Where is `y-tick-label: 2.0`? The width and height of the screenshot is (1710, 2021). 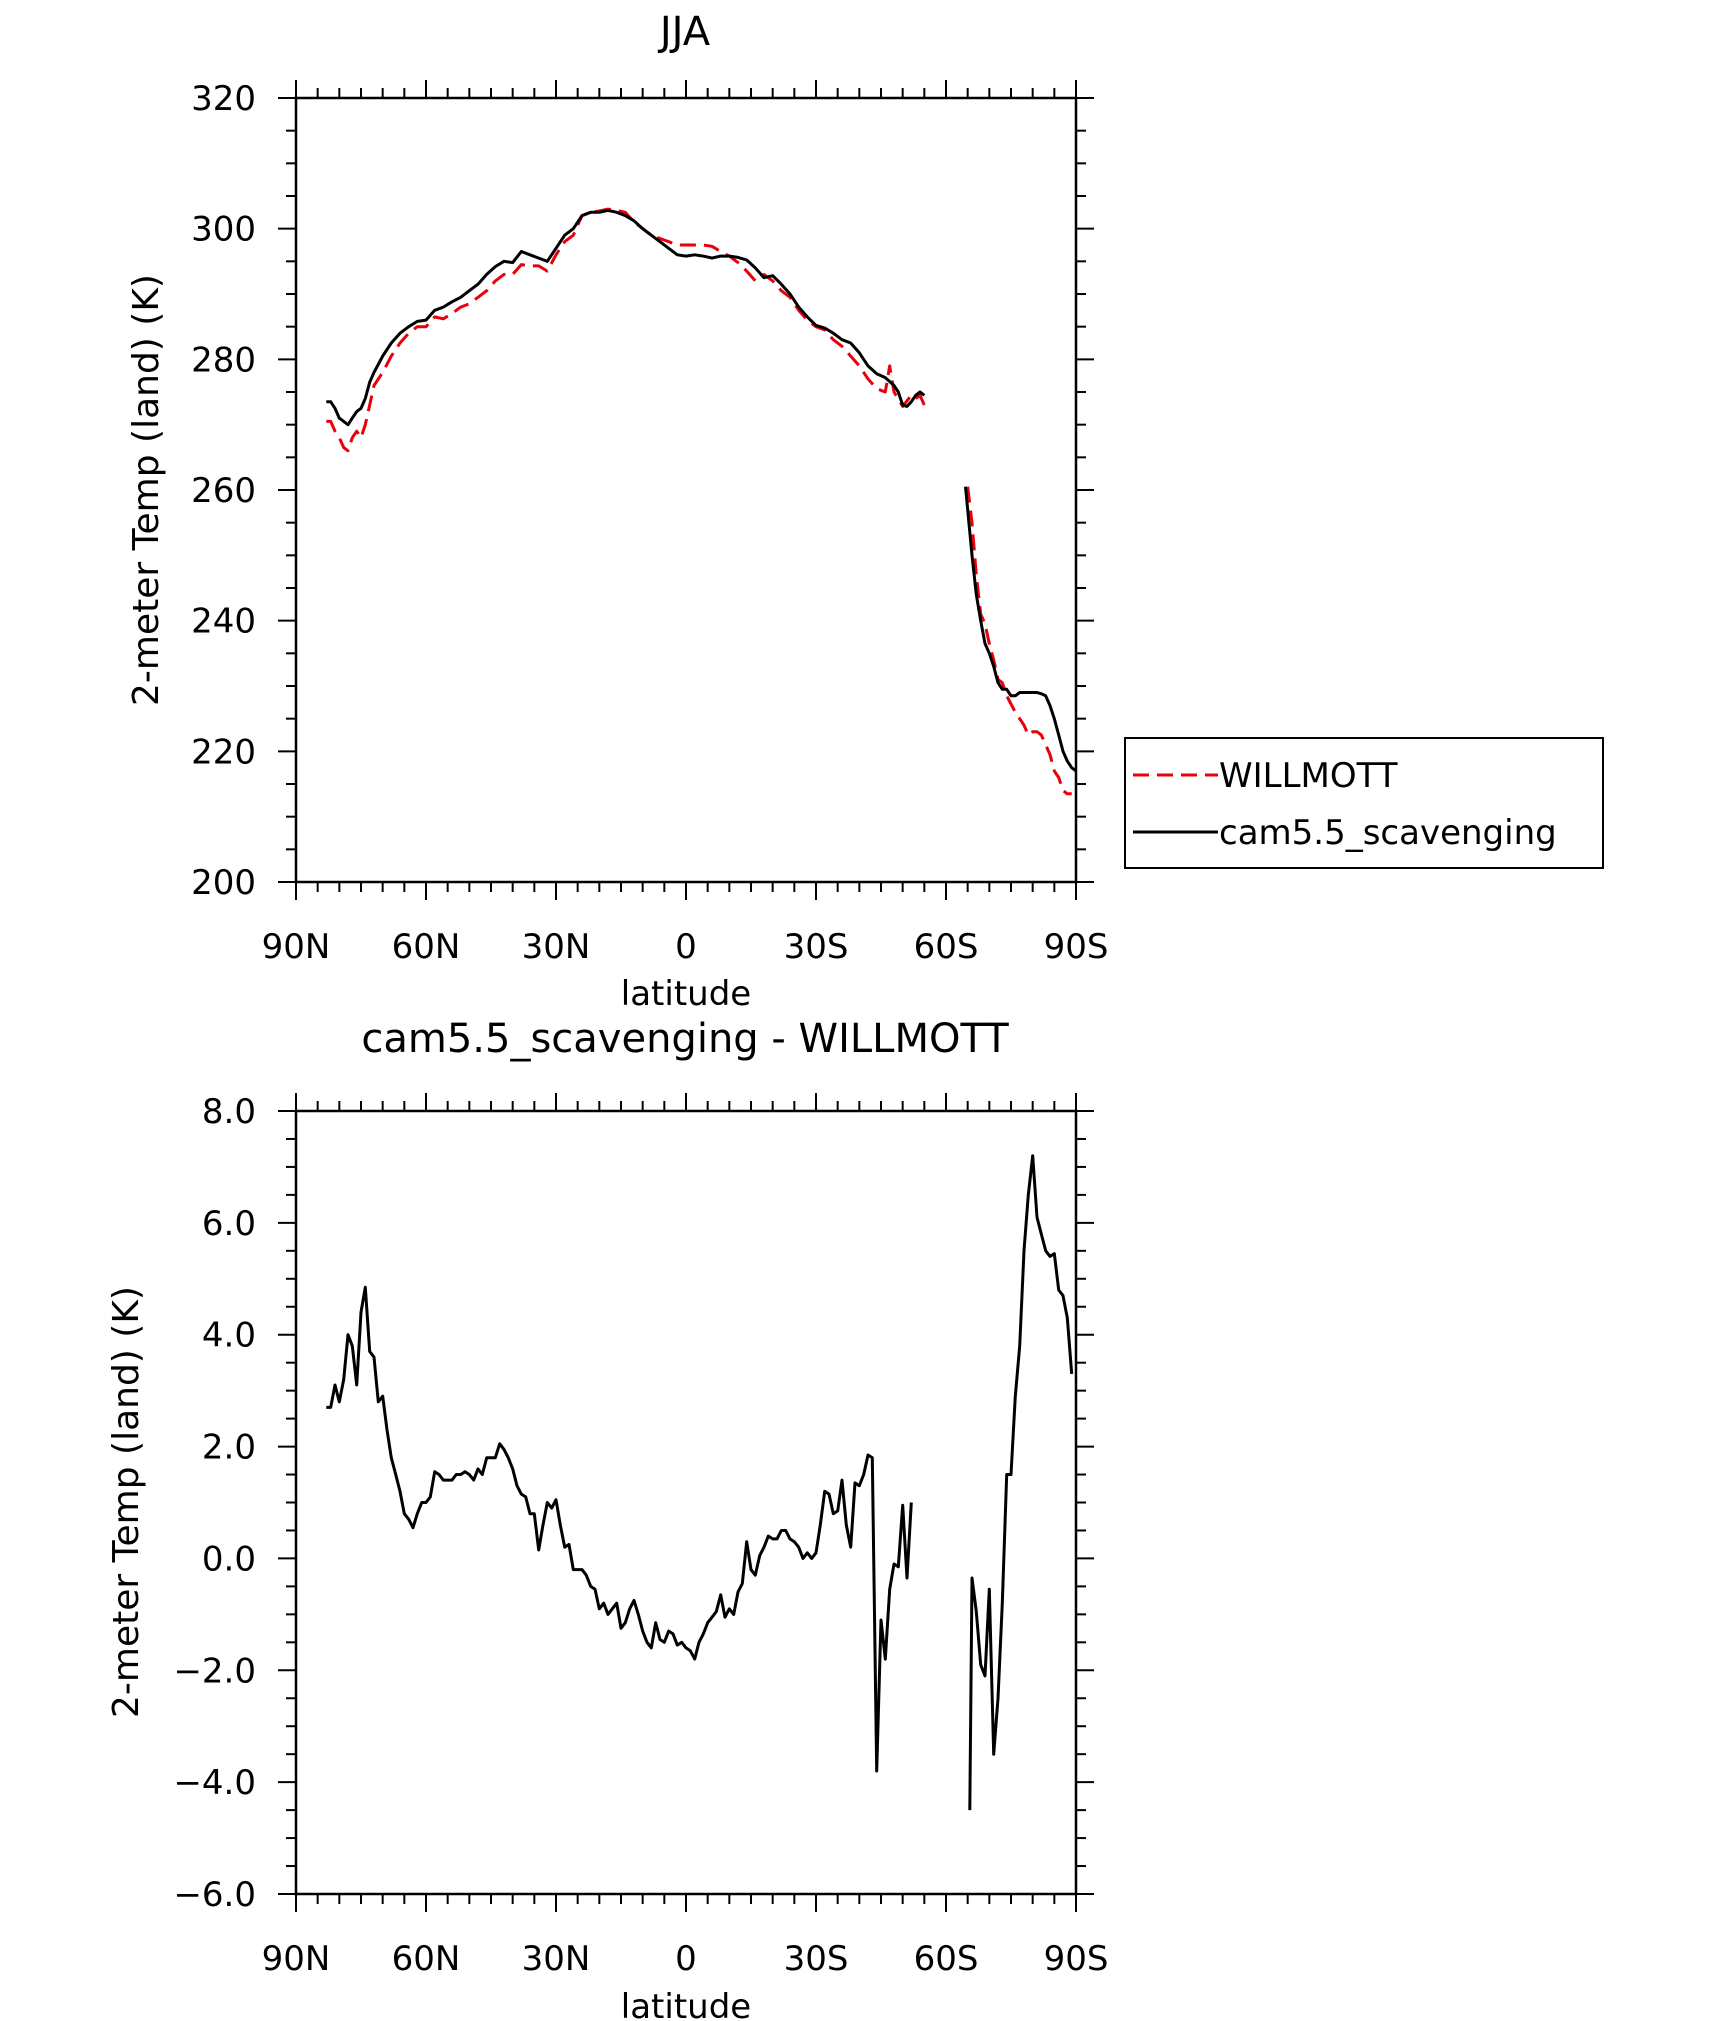
y-tick-label: 2.0 is located at coordinates (229, 1448).